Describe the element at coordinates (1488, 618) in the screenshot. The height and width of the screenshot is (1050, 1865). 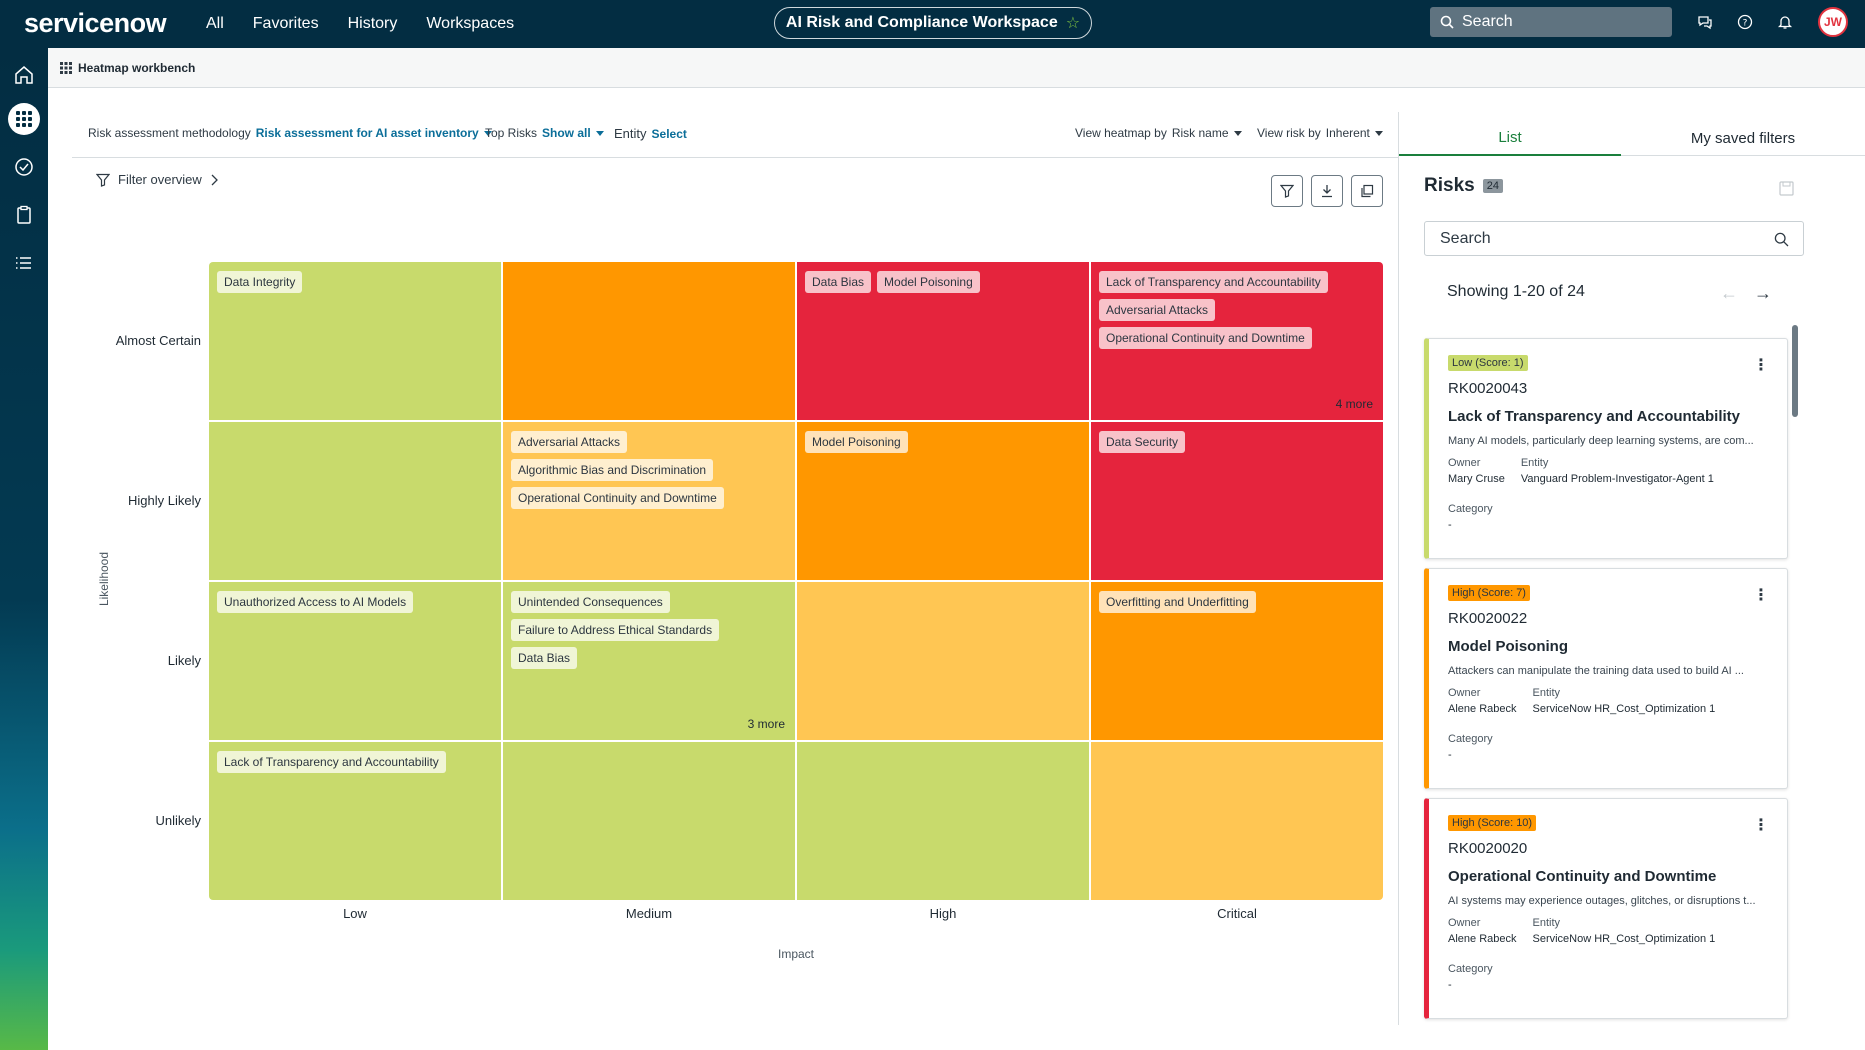
I see `risk-number: RK0020022` at that location.